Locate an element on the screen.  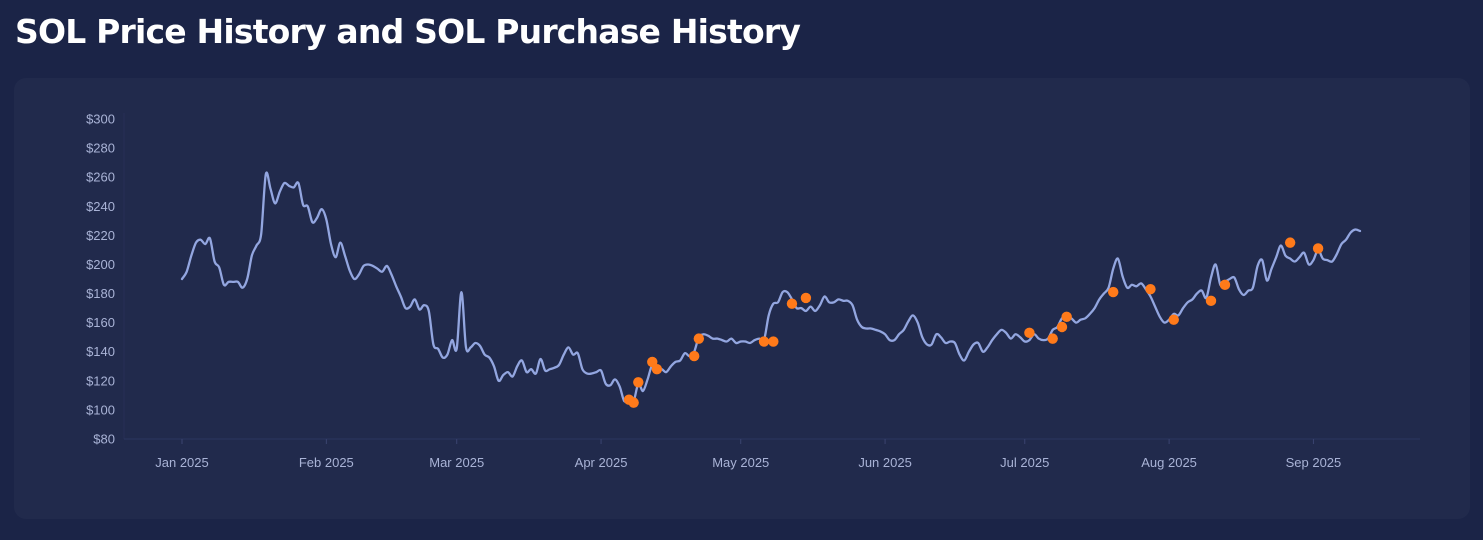
y-tick-label: $300 is located at coordinates (100, 119).